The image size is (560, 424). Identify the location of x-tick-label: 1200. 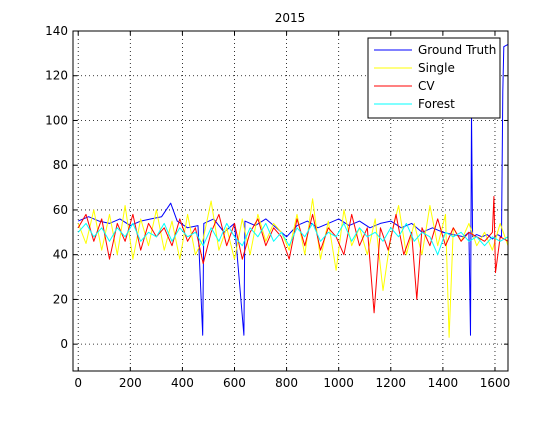
(391, 383).